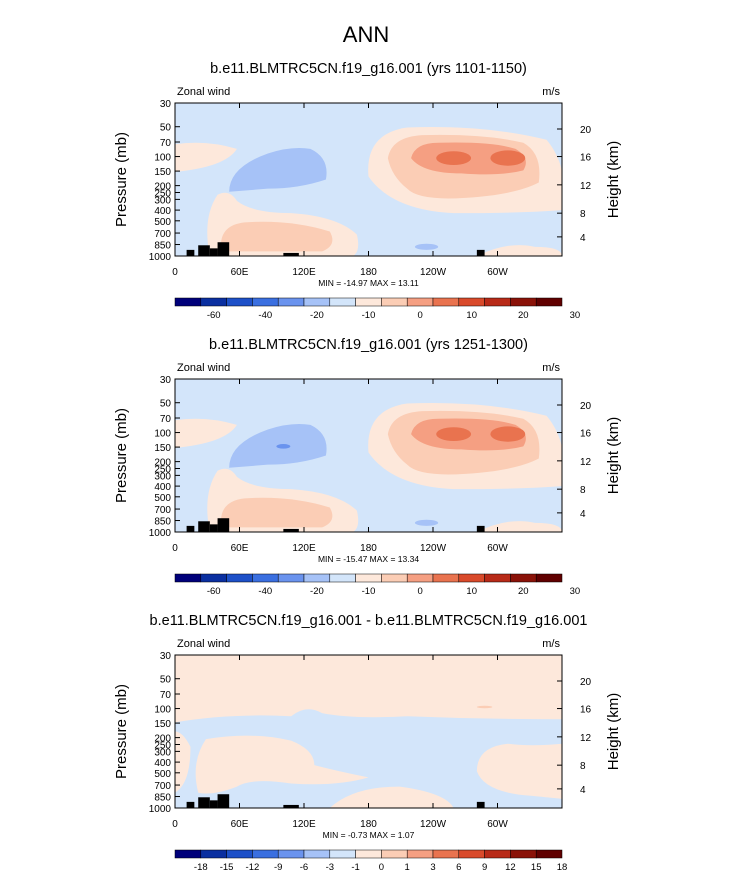 Image resolution: width=733 pixels, height=888 pixels. What do you see at coordinates (551, 644) in the screenshot?
I see `right-label: m/s` at bounding box center [551, 644].